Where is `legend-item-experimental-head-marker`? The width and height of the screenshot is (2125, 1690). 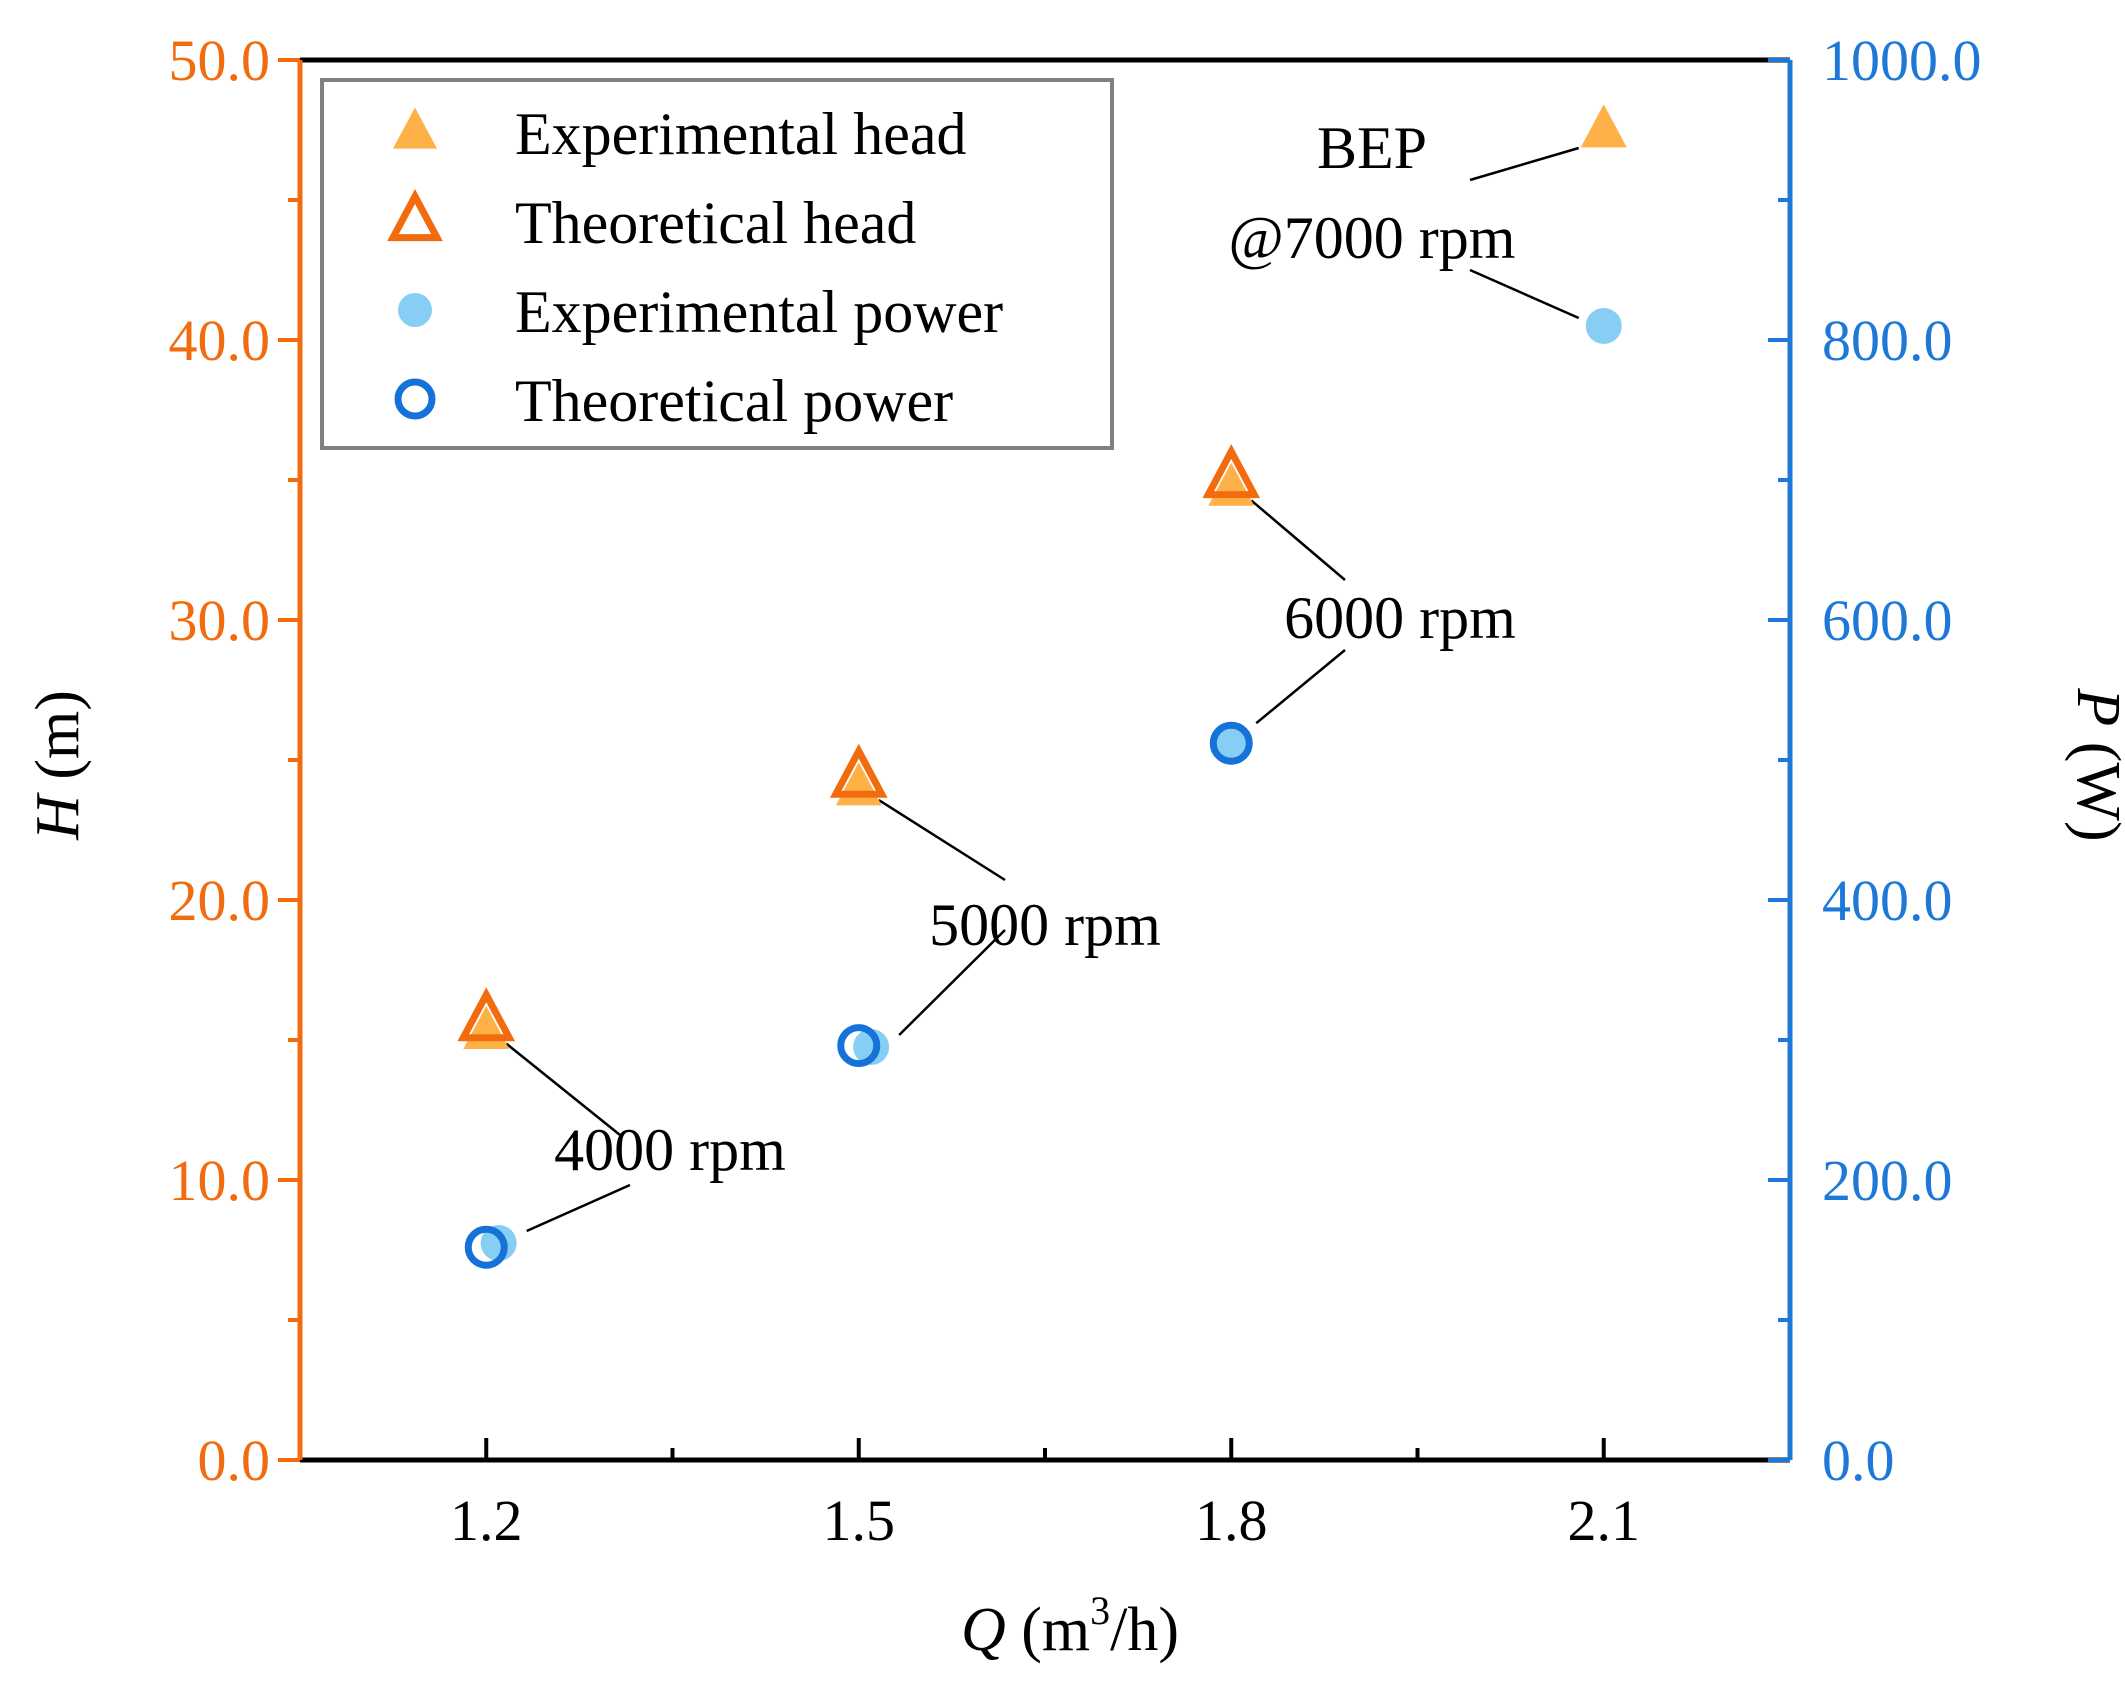 legend-item-experimental-head-marker is located at coordinates (415, 128).